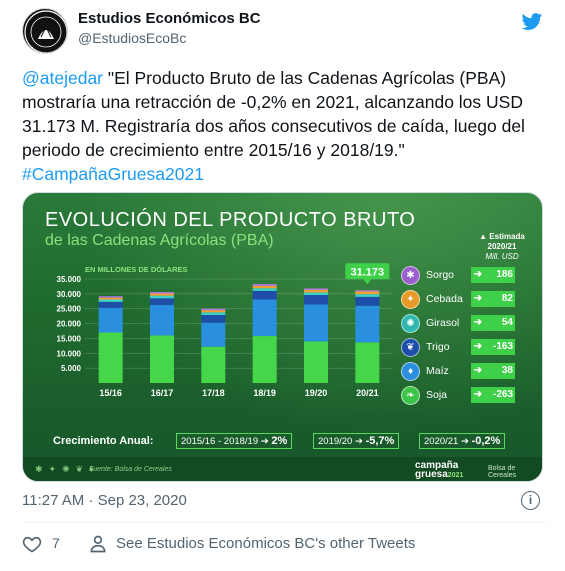 This screenshot has height=571, width=565. What do you see at coordinates (410, 347) in the screenshot?
I see `wheat-icon: ❦` at bounding box center [410, 347].